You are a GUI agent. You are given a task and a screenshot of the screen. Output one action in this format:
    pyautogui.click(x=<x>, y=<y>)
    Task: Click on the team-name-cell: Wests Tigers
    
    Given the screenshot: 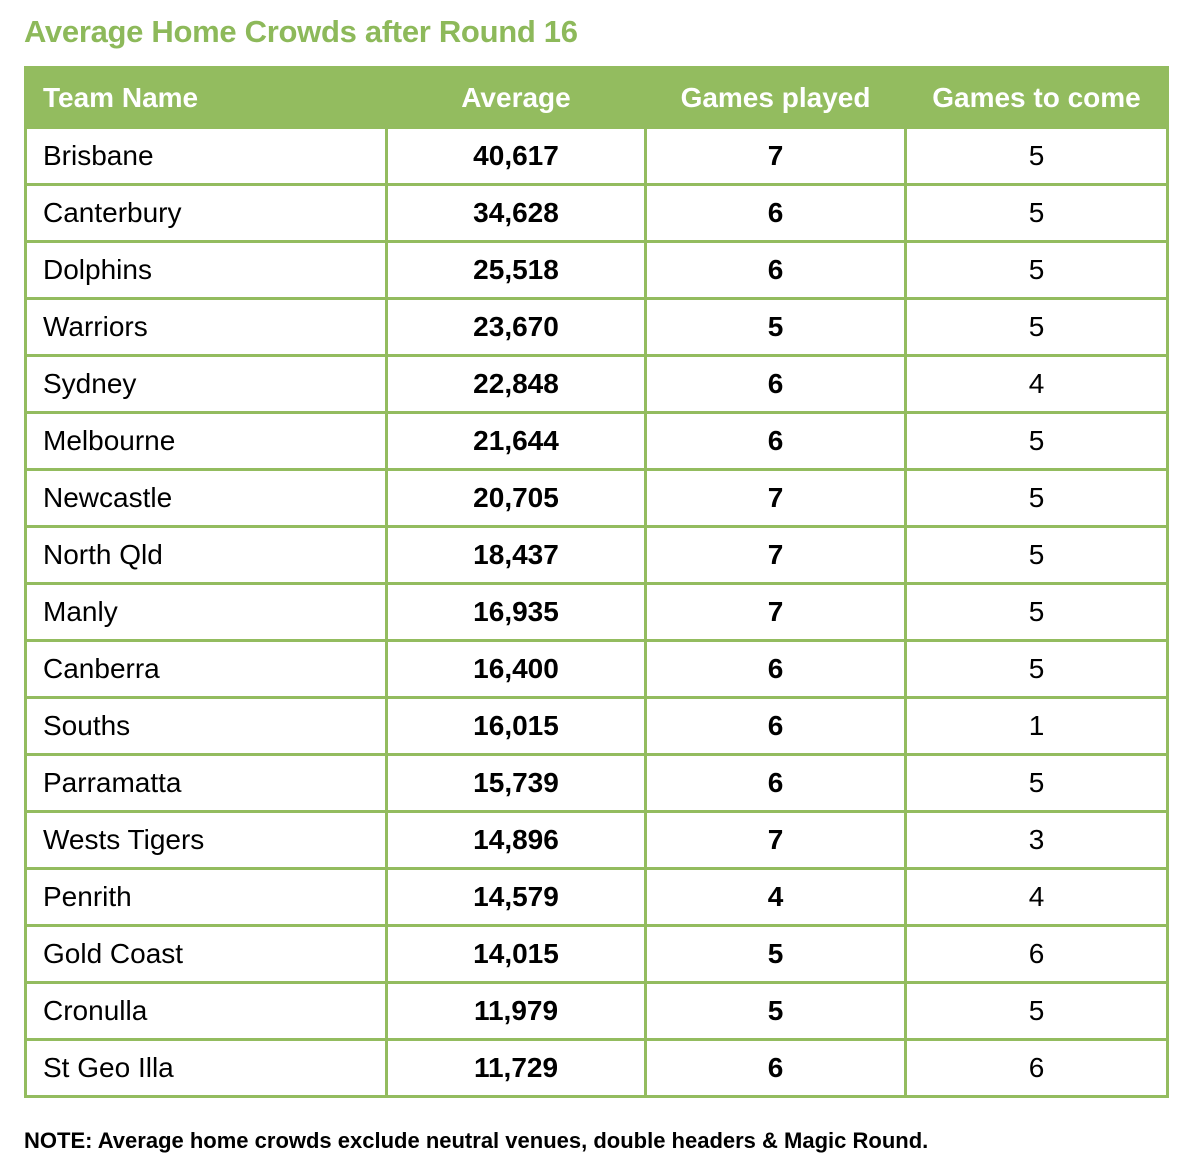 What is the action you would take?
    pyautogui.click(x=206, y=840)
    